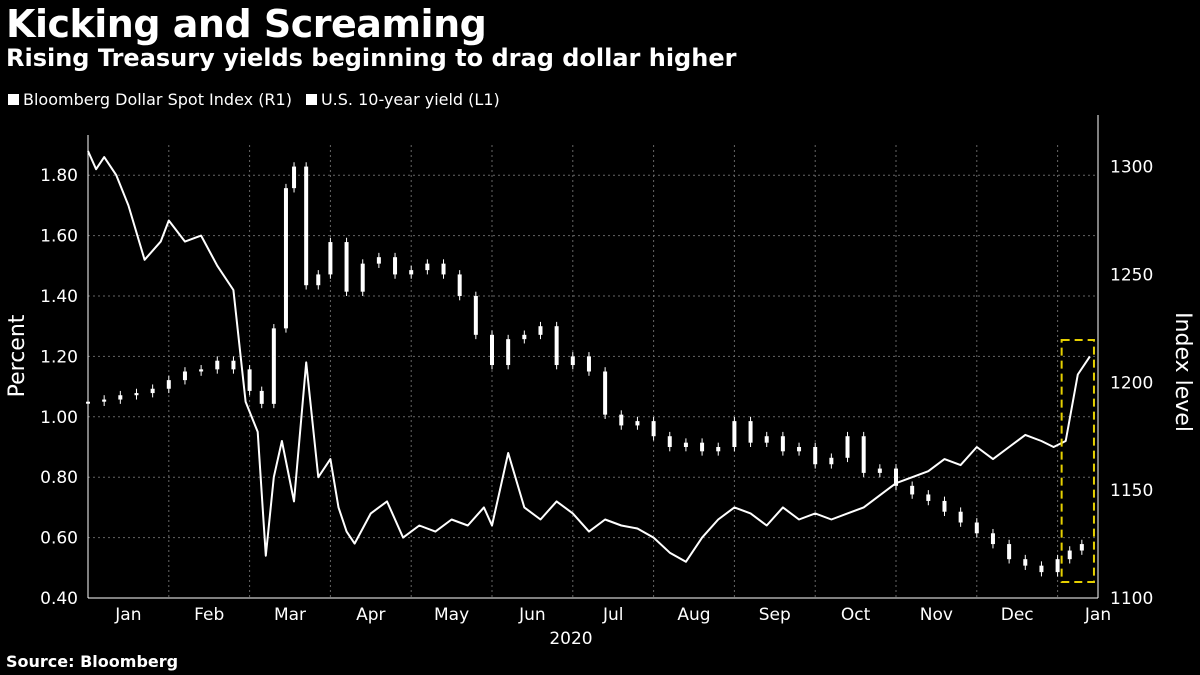 The width and height of the screenshot is (1200, 675). I want to click on legend-item-10y-yield: U.S. 10-year yield (L1), so click(402, 99).